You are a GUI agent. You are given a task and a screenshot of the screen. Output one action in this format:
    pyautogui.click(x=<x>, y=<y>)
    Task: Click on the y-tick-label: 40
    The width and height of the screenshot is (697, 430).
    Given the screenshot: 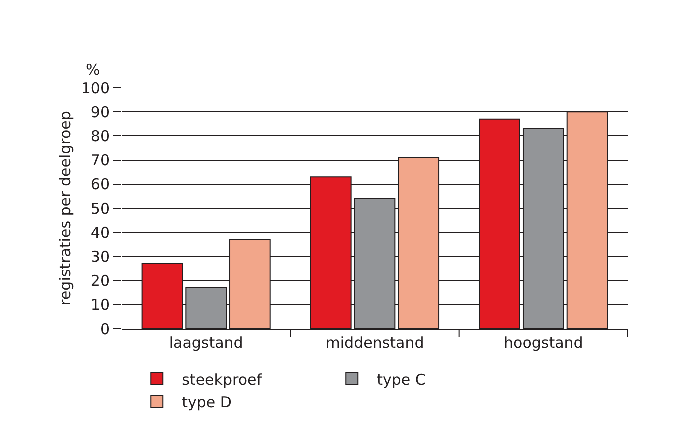 What is the action you would take?
    pyautogui.click(x=100, y=233)
    